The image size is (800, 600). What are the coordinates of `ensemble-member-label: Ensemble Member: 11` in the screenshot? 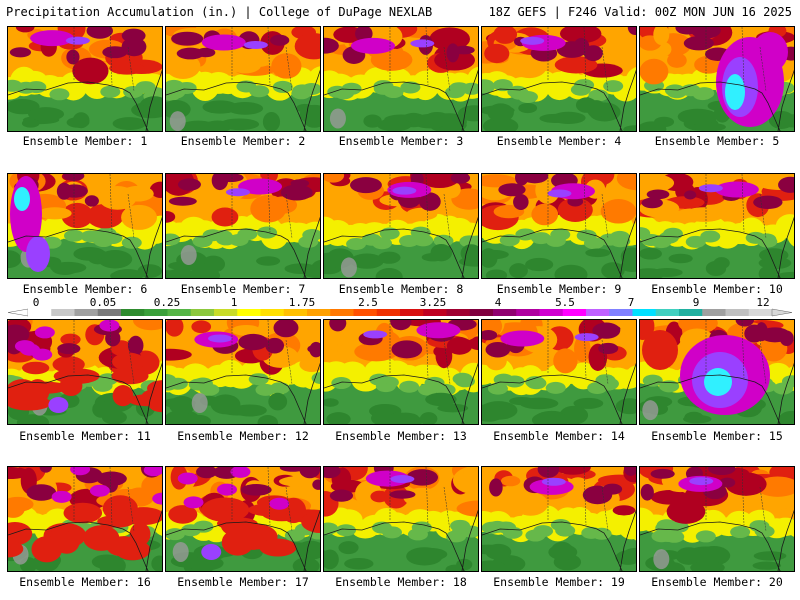 It's located at (85, 436).